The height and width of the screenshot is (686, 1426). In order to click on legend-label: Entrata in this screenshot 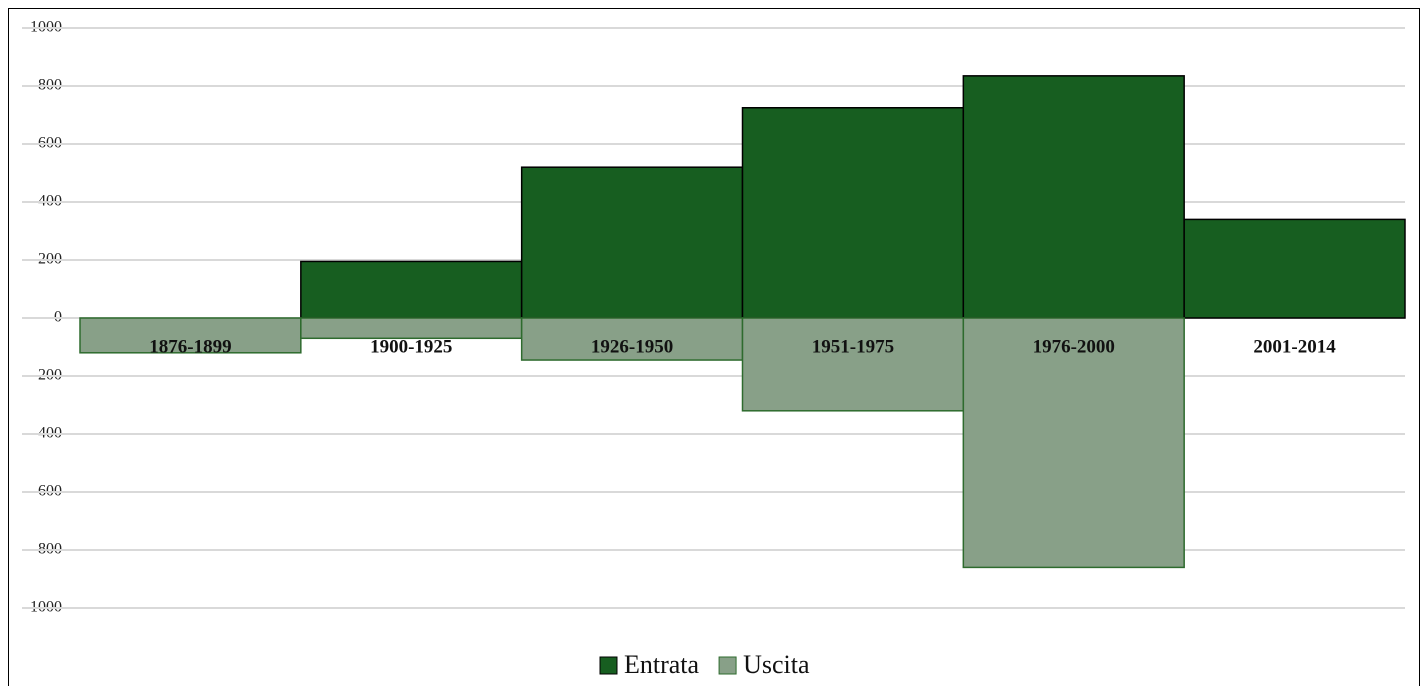, I will do `click(662, 664)`.